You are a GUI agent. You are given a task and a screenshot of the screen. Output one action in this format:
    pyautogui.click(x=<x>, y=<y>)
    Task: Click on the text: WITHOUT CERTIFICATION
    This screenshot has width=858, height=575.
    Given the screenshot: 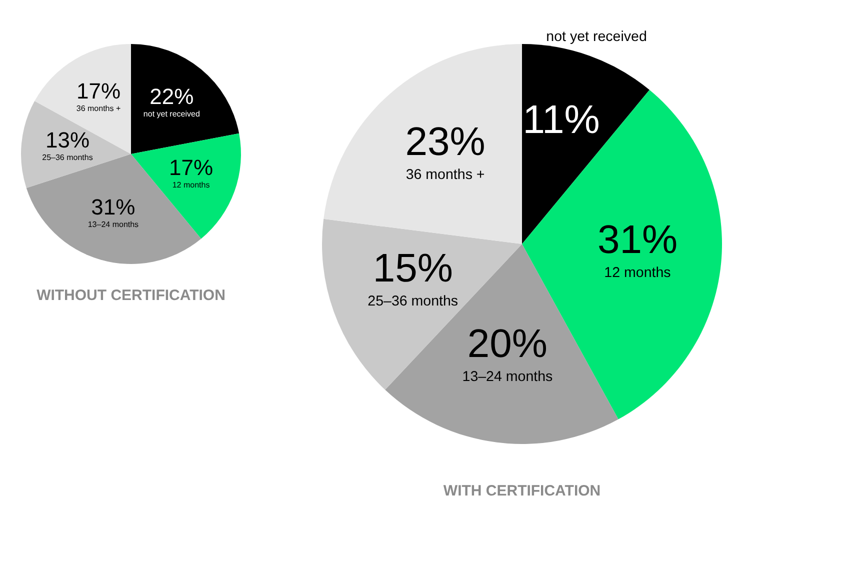 What is the action you would take?
    pyautogui.click(x=131, y=295)
    